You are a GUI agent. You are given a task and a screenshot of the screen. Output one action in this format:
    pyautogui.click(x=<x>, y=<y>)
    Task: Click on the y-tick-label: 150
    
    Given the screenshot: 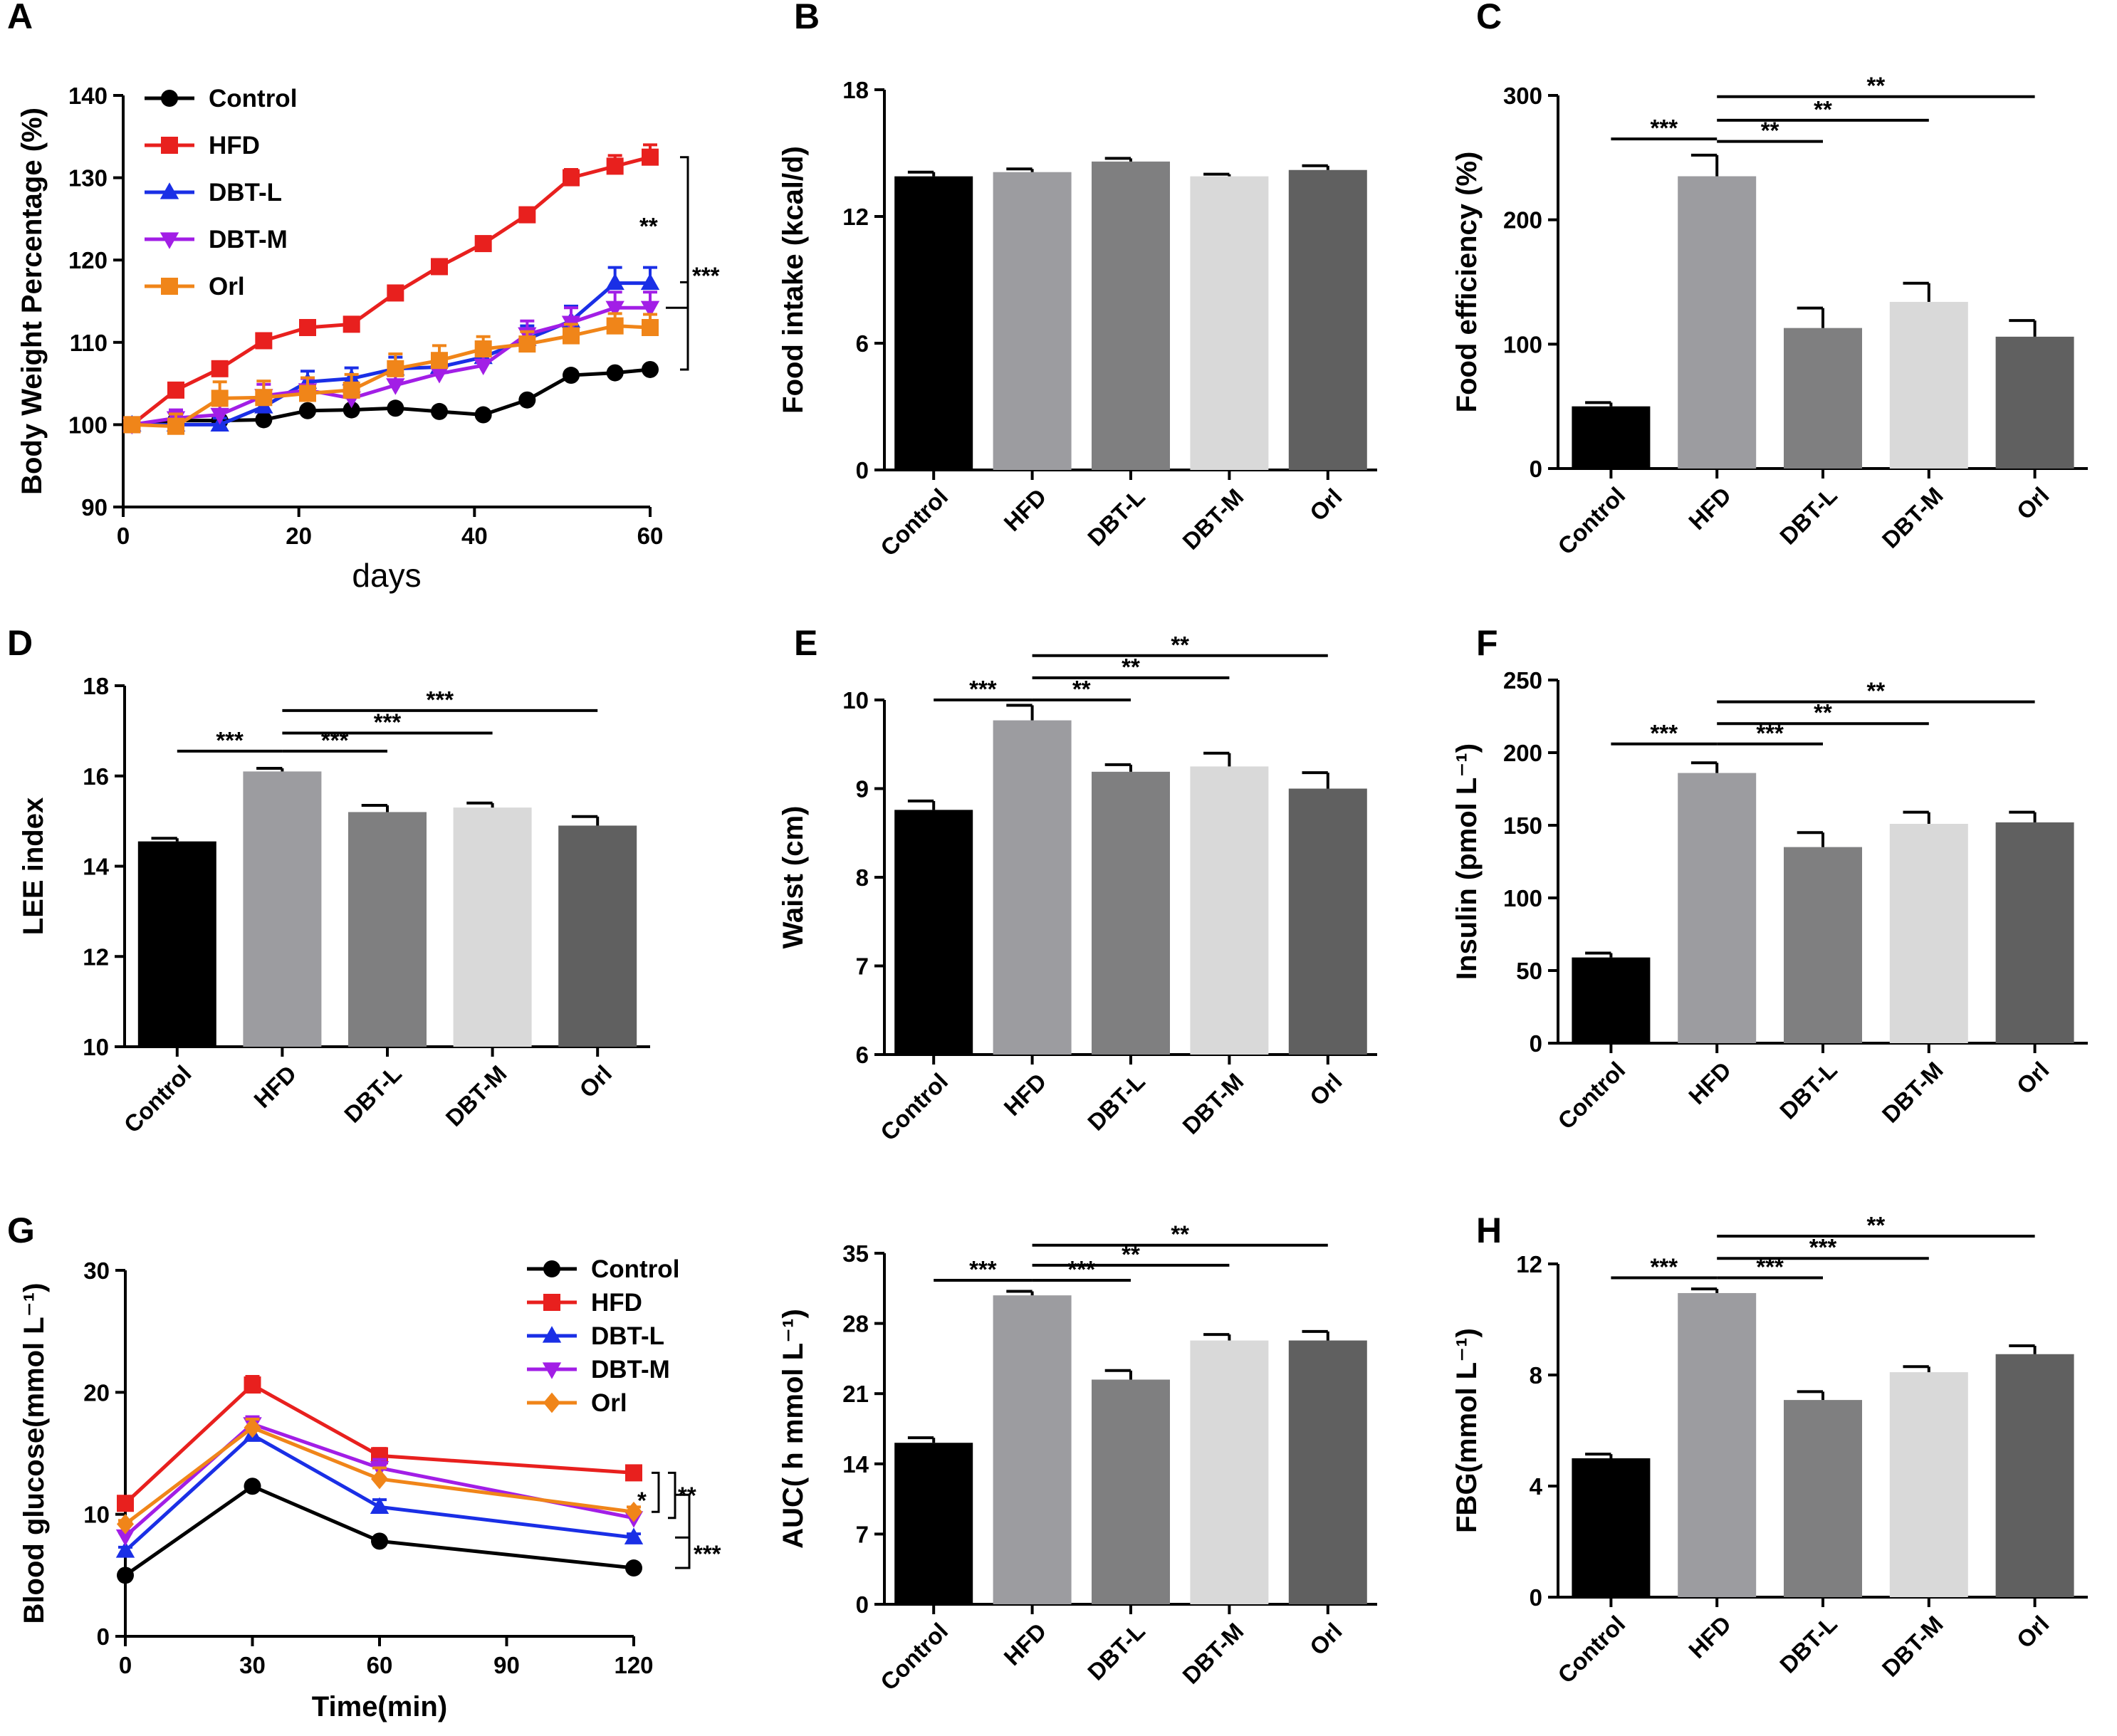 What is the action you would take?
    pyautogui.click(x=1522, y=825)
    